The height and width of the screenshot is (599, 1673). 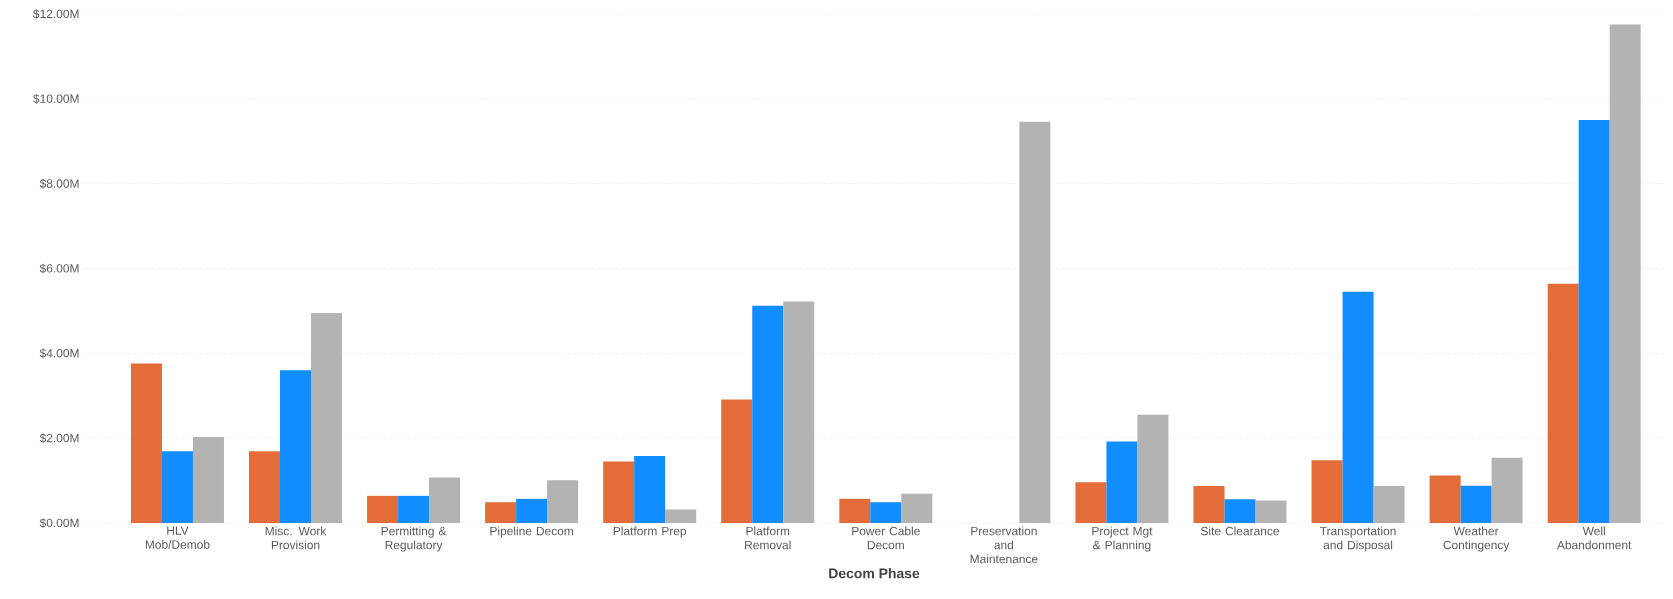 I want to click on x-axis-title: Decom Phase, so click(x=874, y=573).